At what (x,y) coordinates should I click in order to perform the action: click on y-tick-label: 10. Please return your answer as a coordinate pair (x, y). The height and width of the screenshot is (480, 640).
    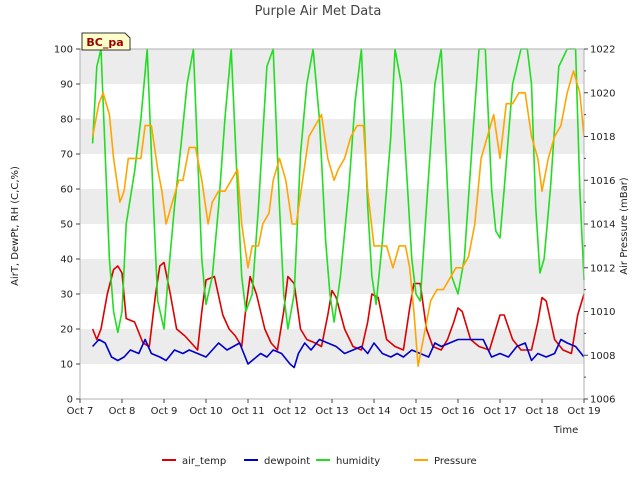
    Looking at the image, I should click on (66, 365).